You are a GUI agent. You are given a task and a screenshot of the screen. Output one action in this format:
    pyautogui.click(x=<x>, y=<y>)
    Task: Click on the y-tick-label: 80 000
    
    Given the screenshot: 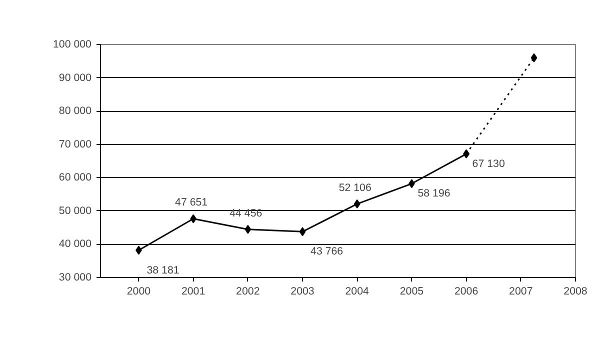 What is the action you would take?
    pyautogui.click(x=75, y=111)
    